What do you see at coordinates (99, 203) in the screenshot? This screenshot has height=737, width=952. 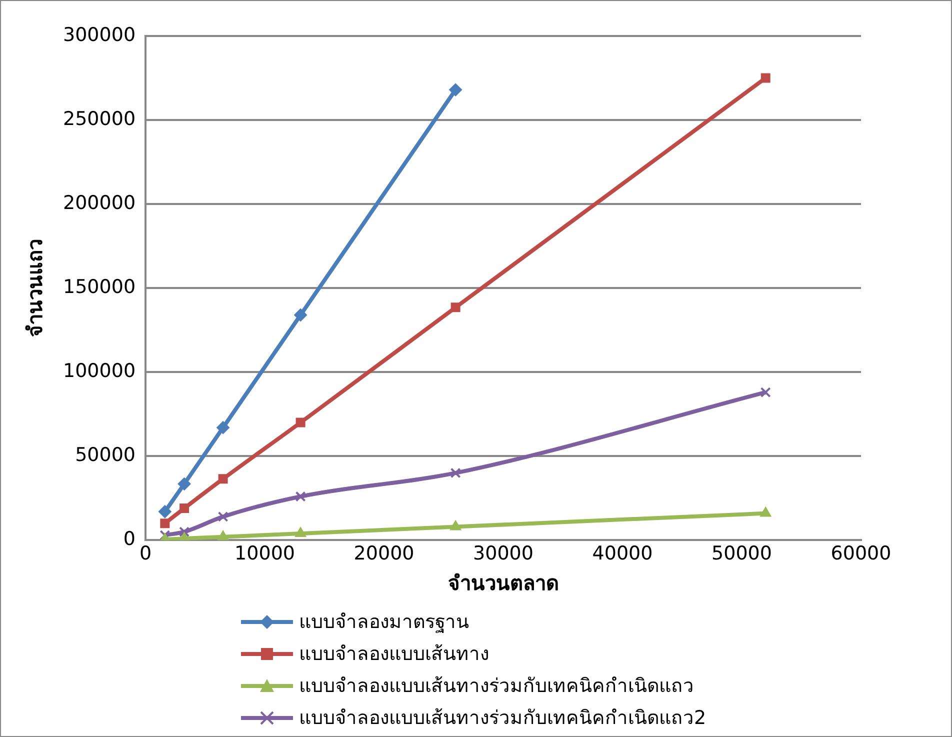 I see `y-tick-label: 200000` at bounding box center [99, 203].